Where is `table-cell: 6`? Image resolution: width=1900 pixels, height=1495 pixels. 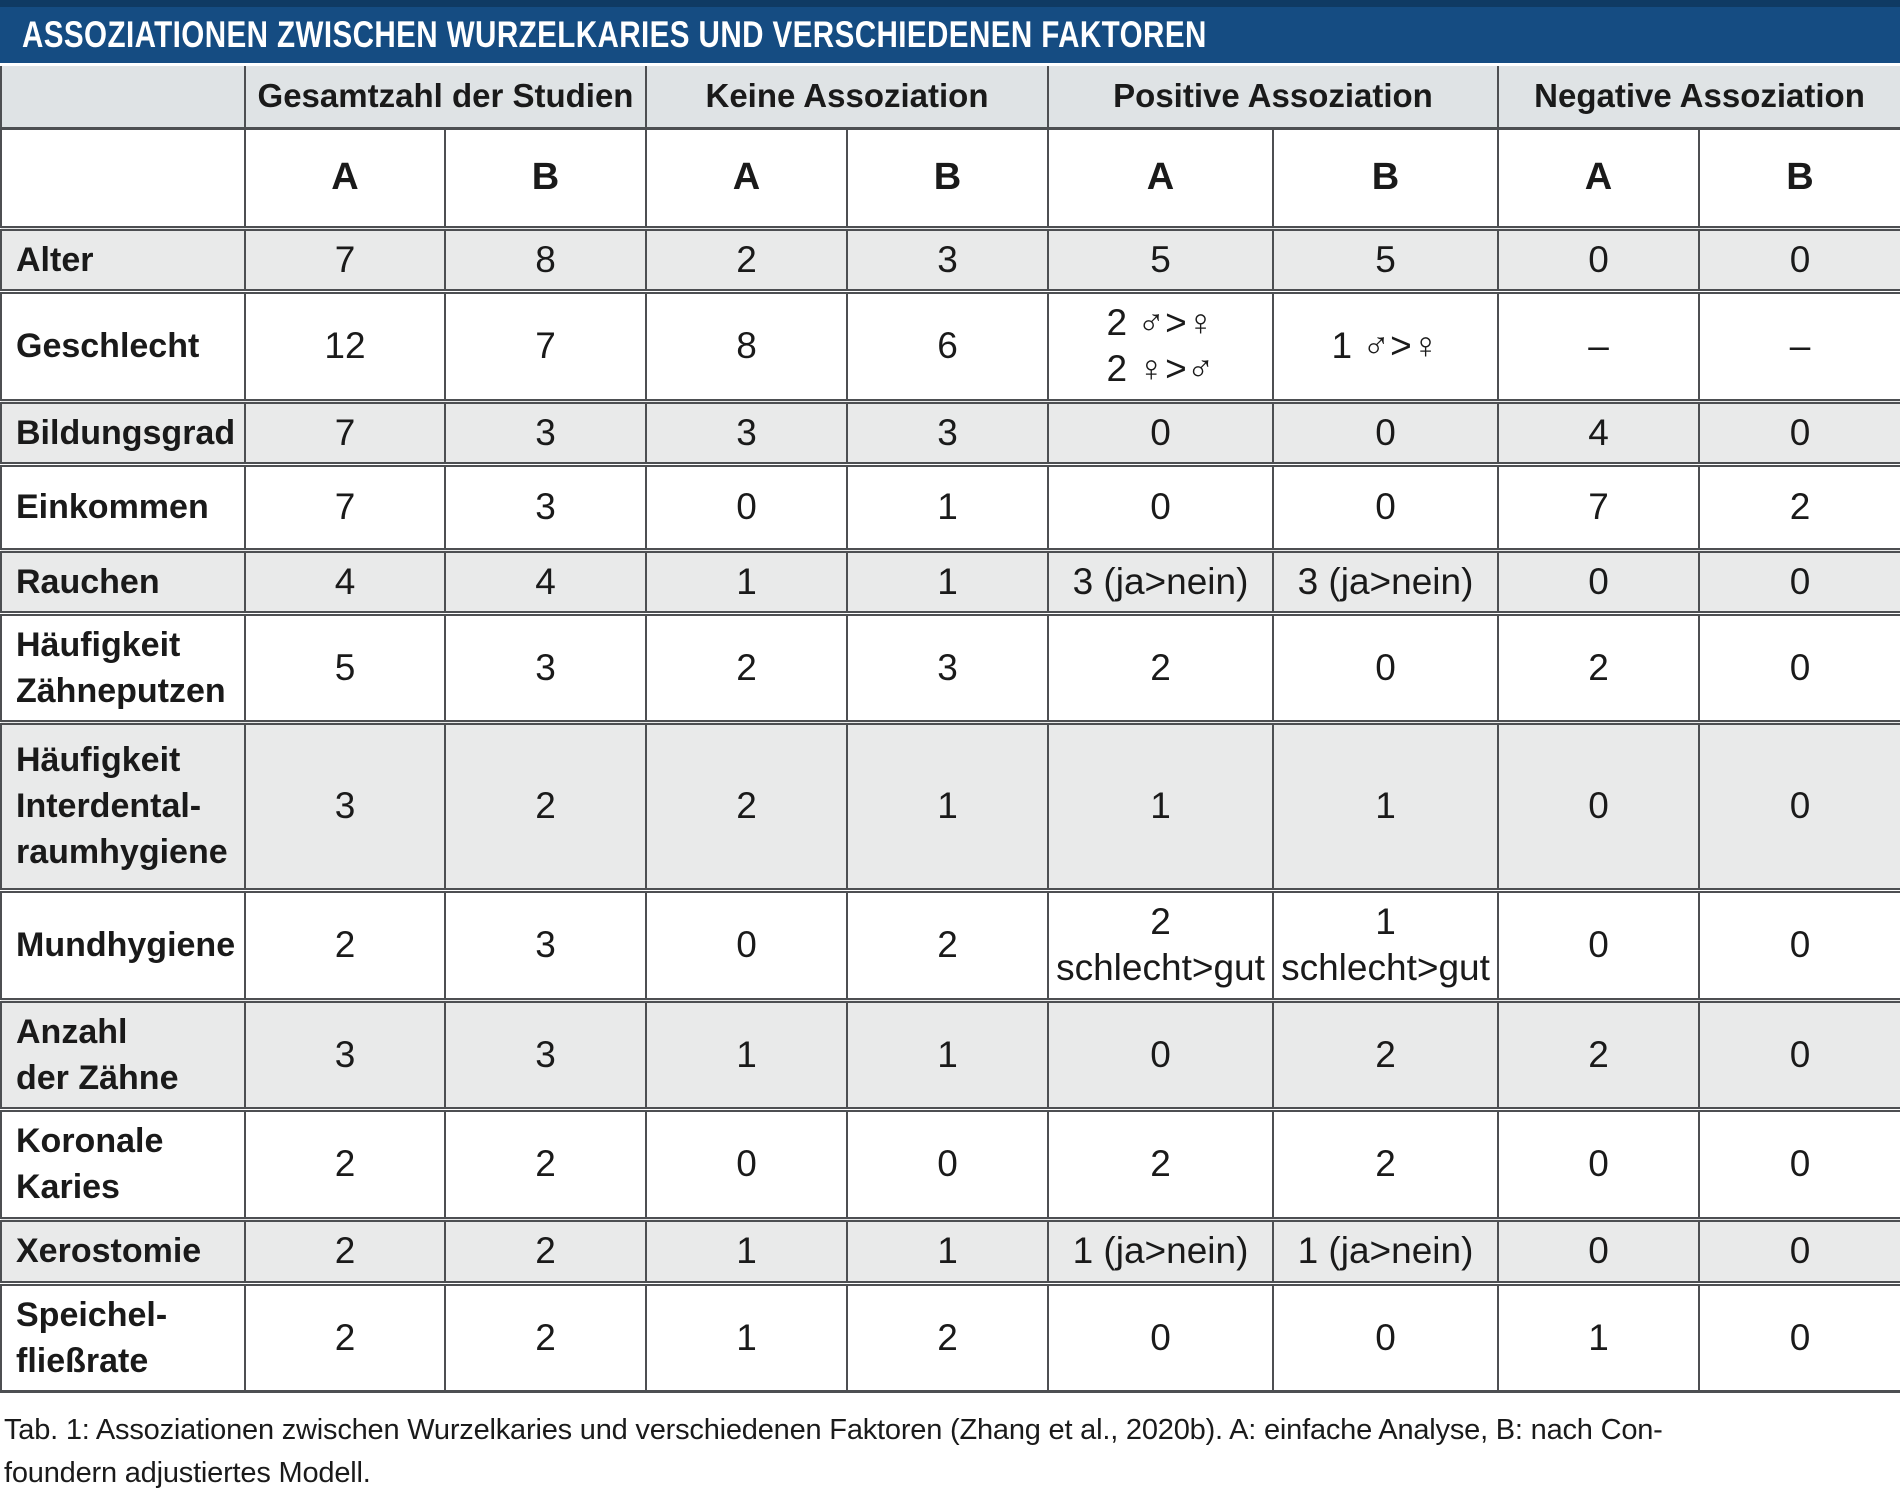
table-cell: 6 is located at coordinates (947, 344).